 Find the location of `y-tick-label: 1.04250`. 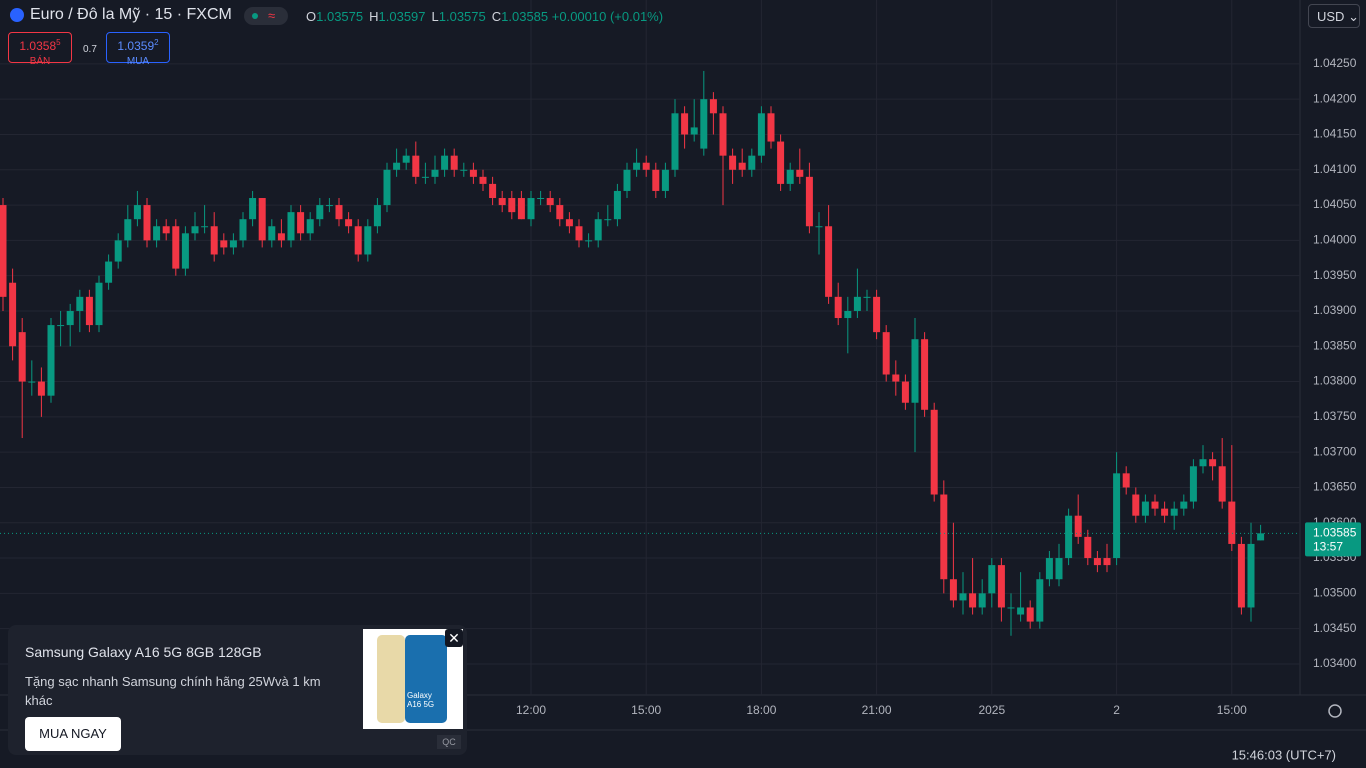

y-tick-label: 1.04250 is located at coordinates (1335, 63).